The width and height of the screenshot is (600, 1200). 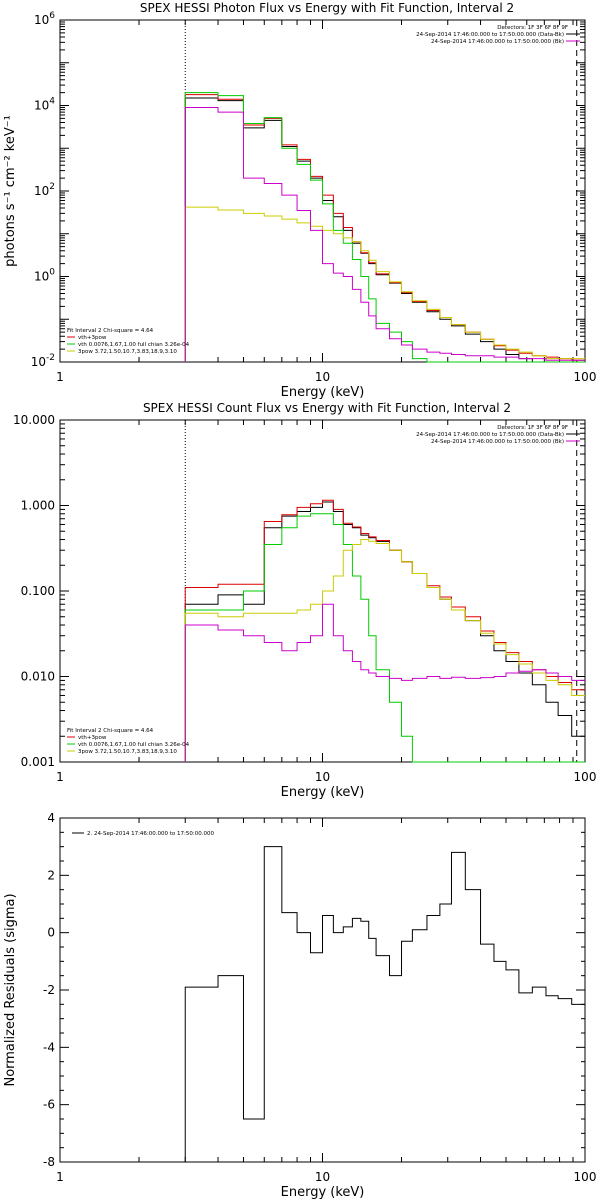 I want to click on y-tick-label: 10⁴, so click(x=44, y=105).